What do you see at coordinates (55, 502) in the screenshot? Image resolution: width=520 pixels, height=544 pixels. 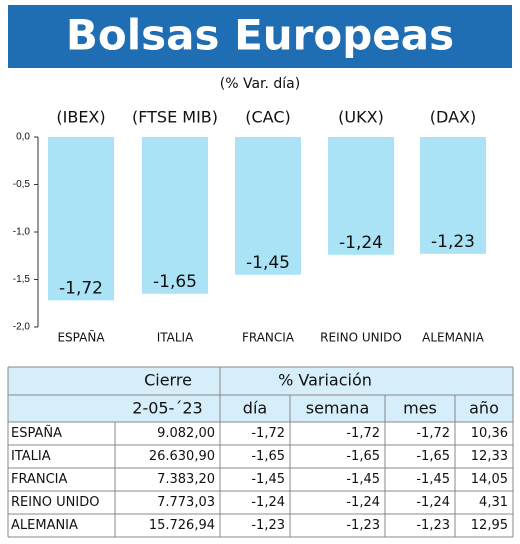 I see `table-cell: REINO UNIDO` at bounding box center [55, 502].